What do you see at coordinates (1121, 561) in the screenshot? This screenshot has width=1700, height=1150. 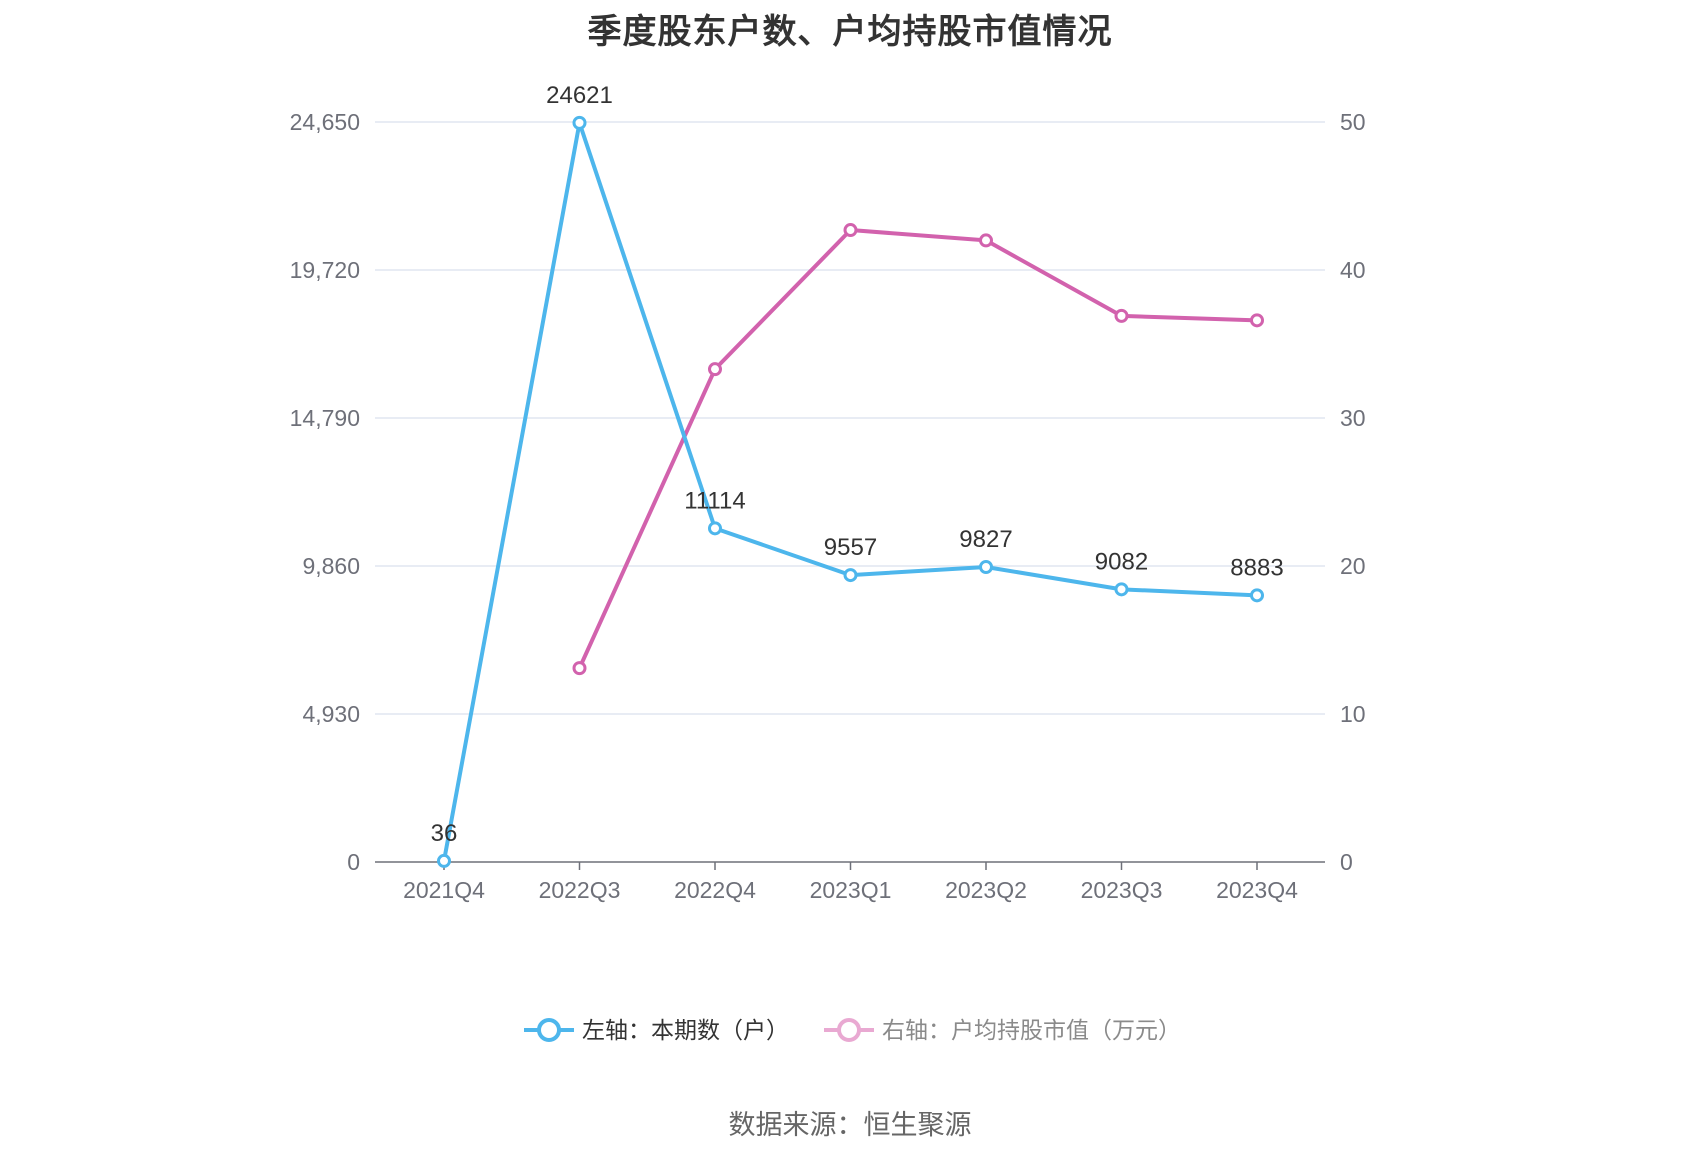 I see `holder-count-data-label: 9082` at bounding box center [1121, 561].